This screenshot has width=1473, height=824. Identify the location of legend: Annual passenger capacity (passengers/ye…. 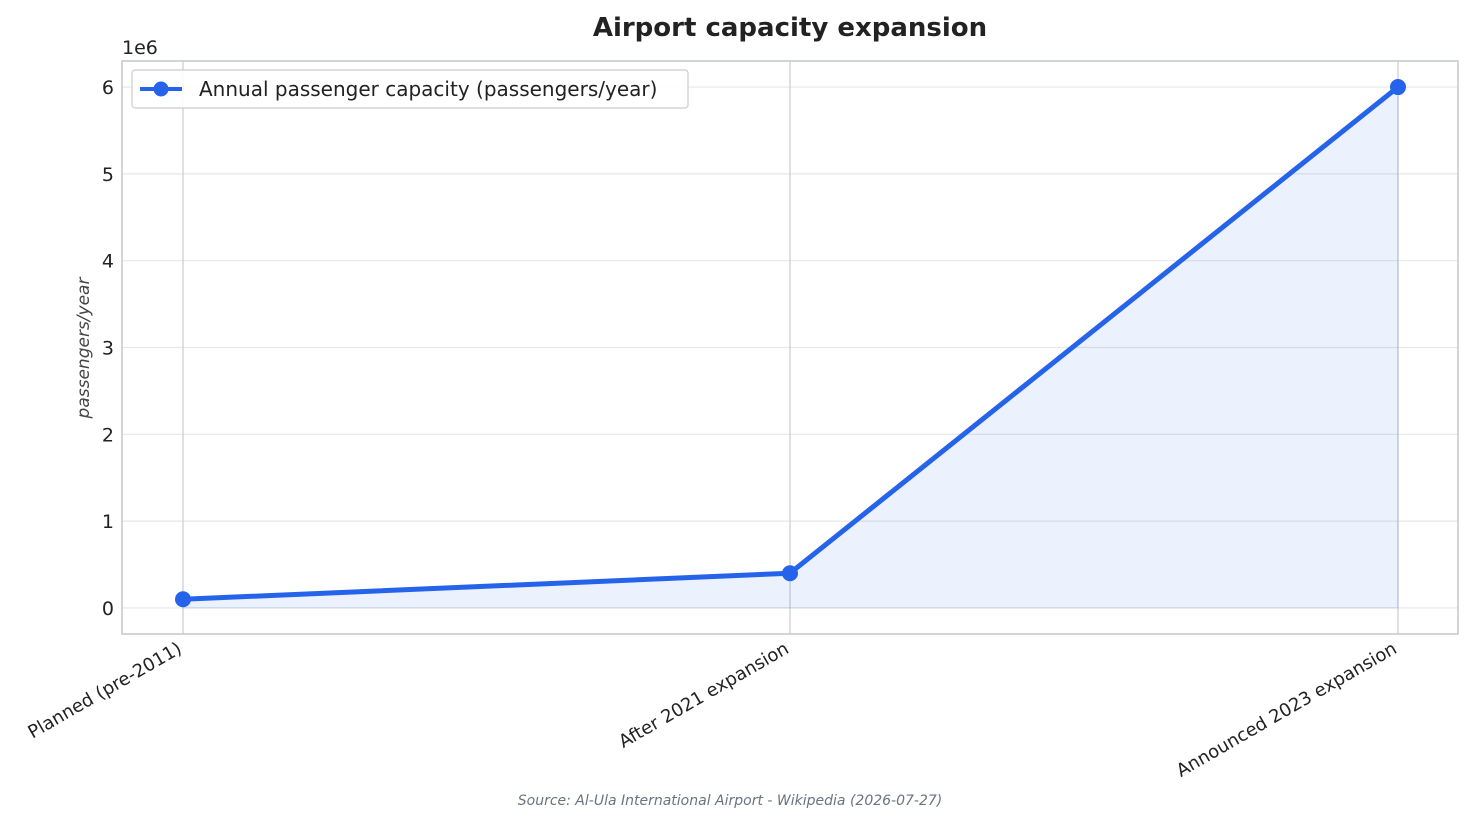
(410, 89).